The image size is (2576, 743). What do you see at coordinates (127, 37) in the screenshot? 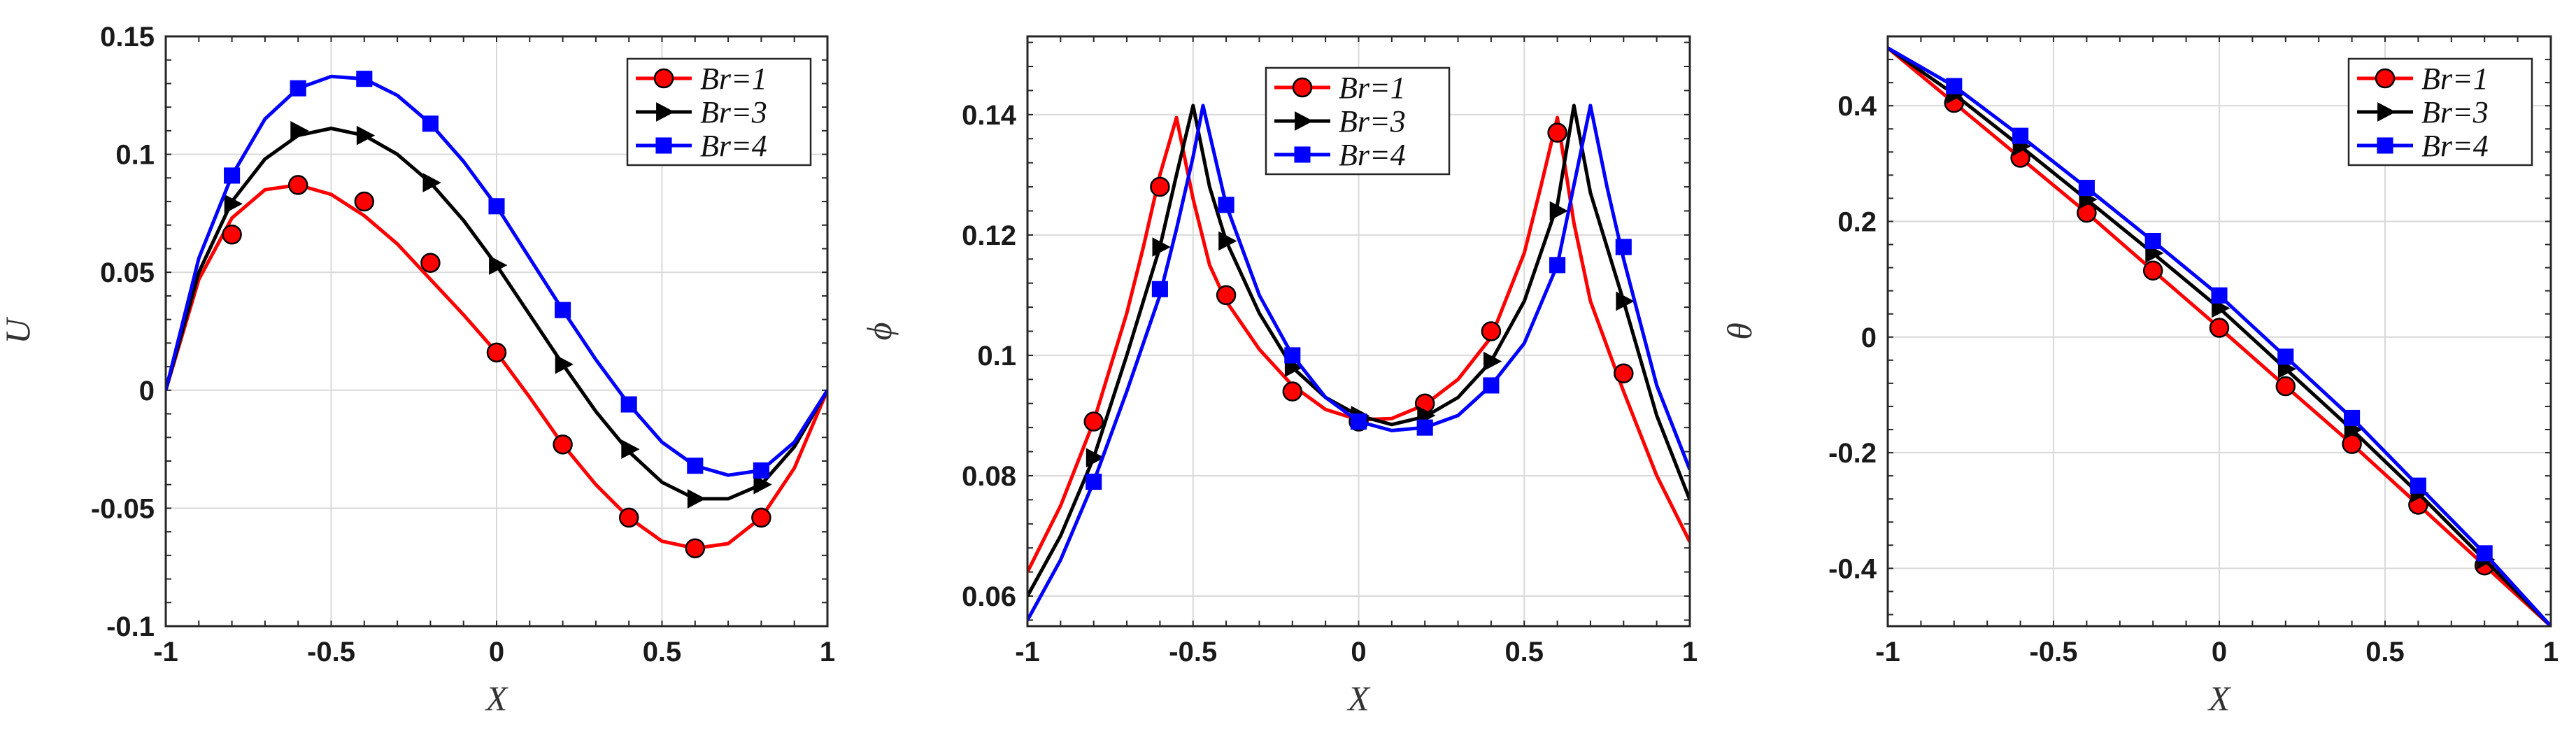
I see `y-tick-label: 0.15` at bounding box center [127, 37].